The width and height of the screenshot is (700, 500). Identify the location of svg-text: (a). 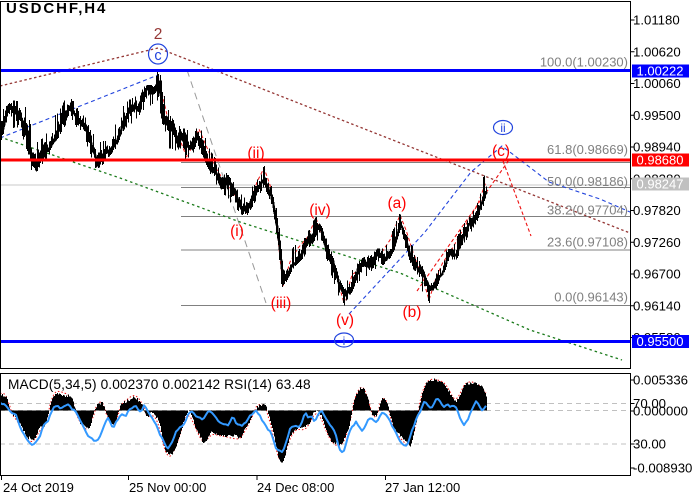
(397, 203).